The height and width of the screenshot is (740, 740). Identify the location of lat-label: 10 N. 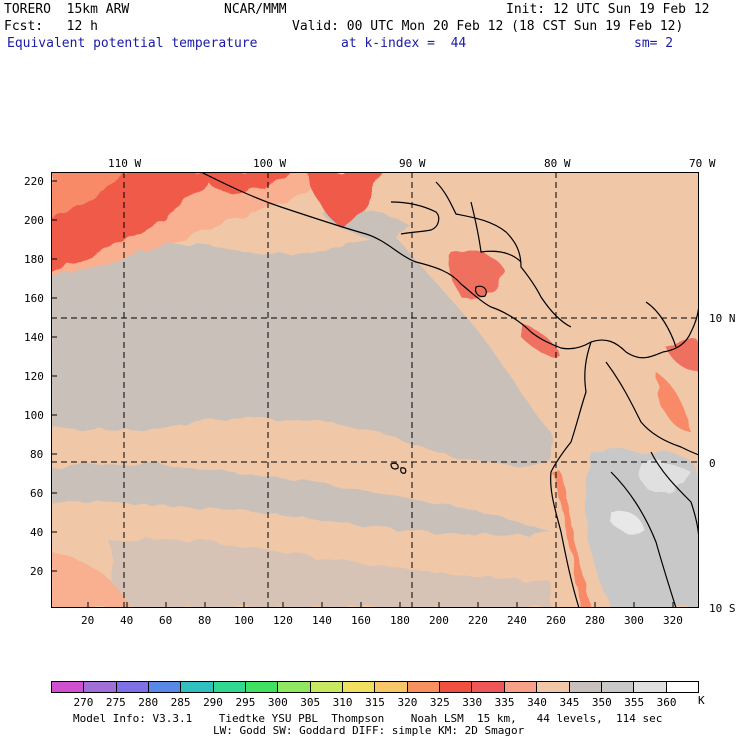
(722, 318).